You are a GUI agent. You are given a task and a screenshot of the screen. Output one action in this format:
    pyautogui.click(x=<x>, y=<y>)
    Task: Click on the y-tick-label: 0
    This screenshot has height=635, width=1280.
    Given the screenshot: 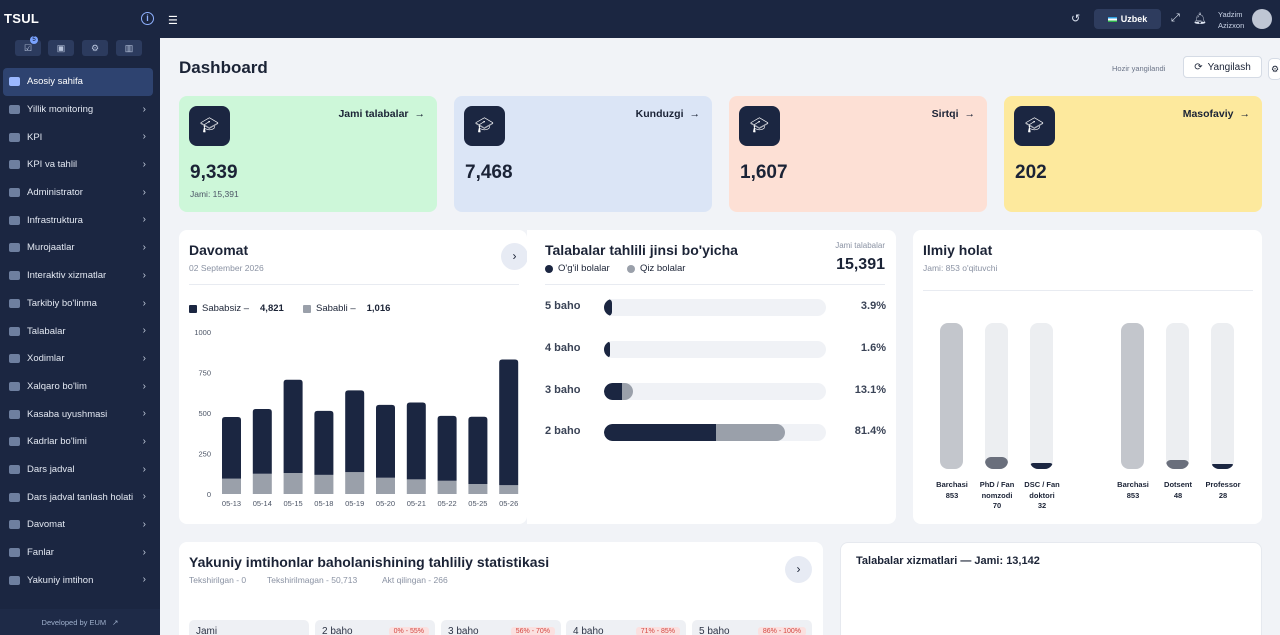 What is the action you would take?
    pyautogui.click(x=209, y=494)
    